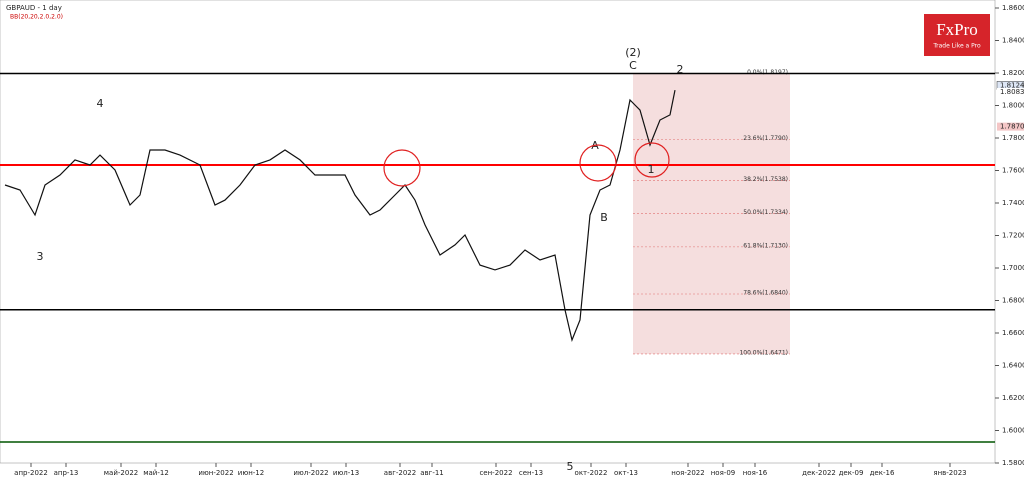 The image size is (1024, 479). Describe the element at coordinates (765, 179) in the screenshot. I see `fib-label: 38.2%(1.7538)` at that location.